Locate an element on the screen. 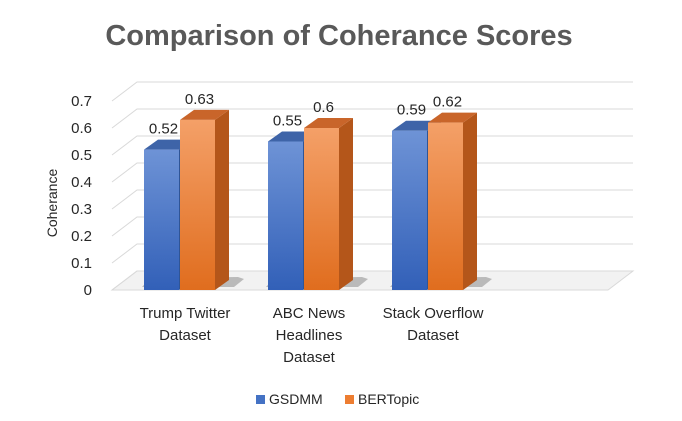 The width and height of the screenshot is (682, 421). category-label: Trump Twitter is located at coordinates (185, 313).